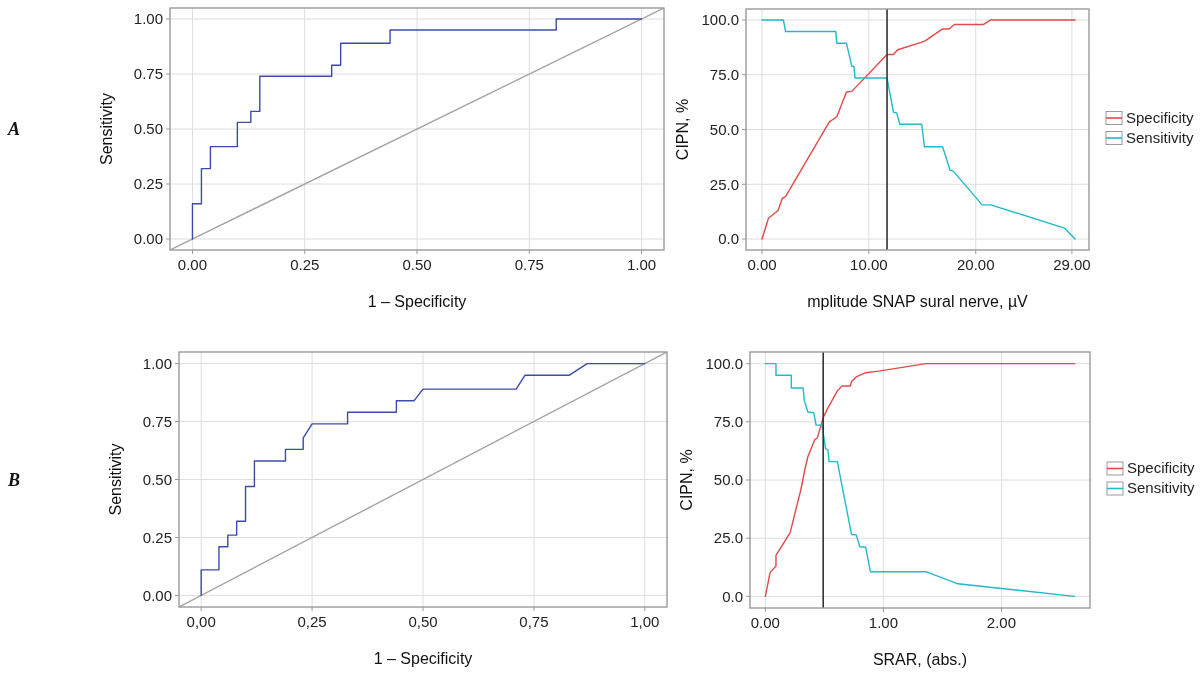  I want to click on x-tick-label: 20.00, so click(975, 264).